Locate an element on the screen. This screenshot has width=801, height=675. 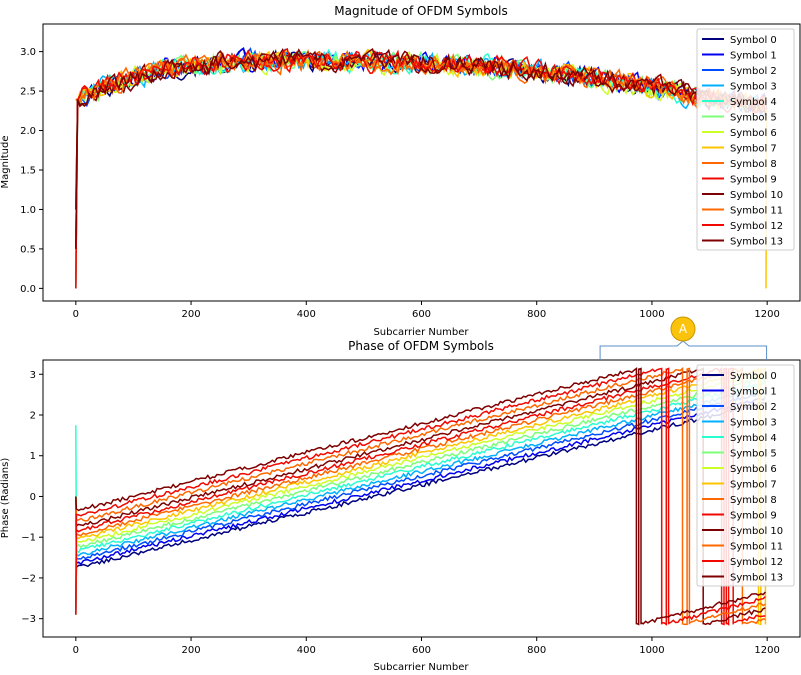
y-tick-label: −3 is located at coordinates (28, 619).